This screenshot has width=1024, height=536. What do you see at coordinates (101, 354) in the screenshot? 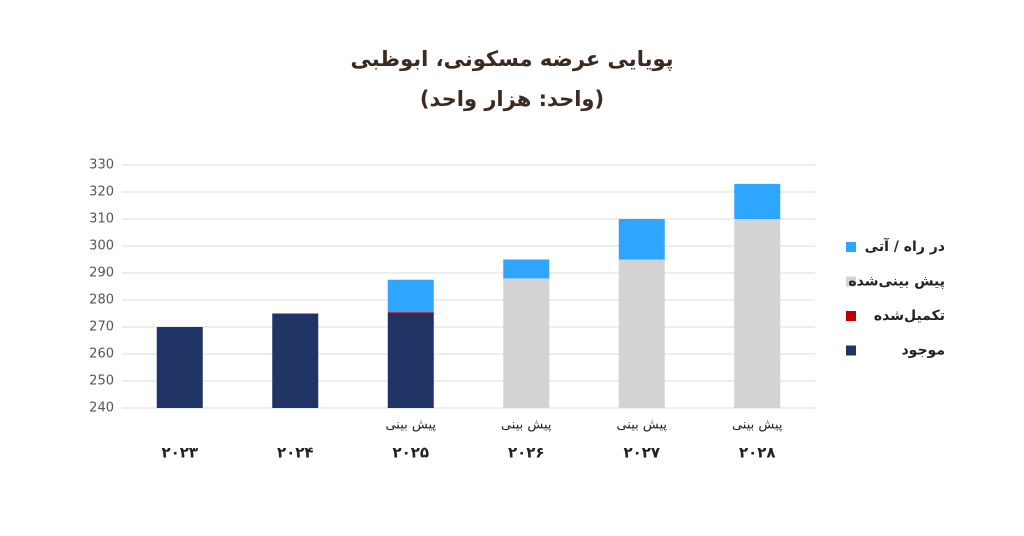
I see `y-tick-label: 260` at bounding box center [101, 354].